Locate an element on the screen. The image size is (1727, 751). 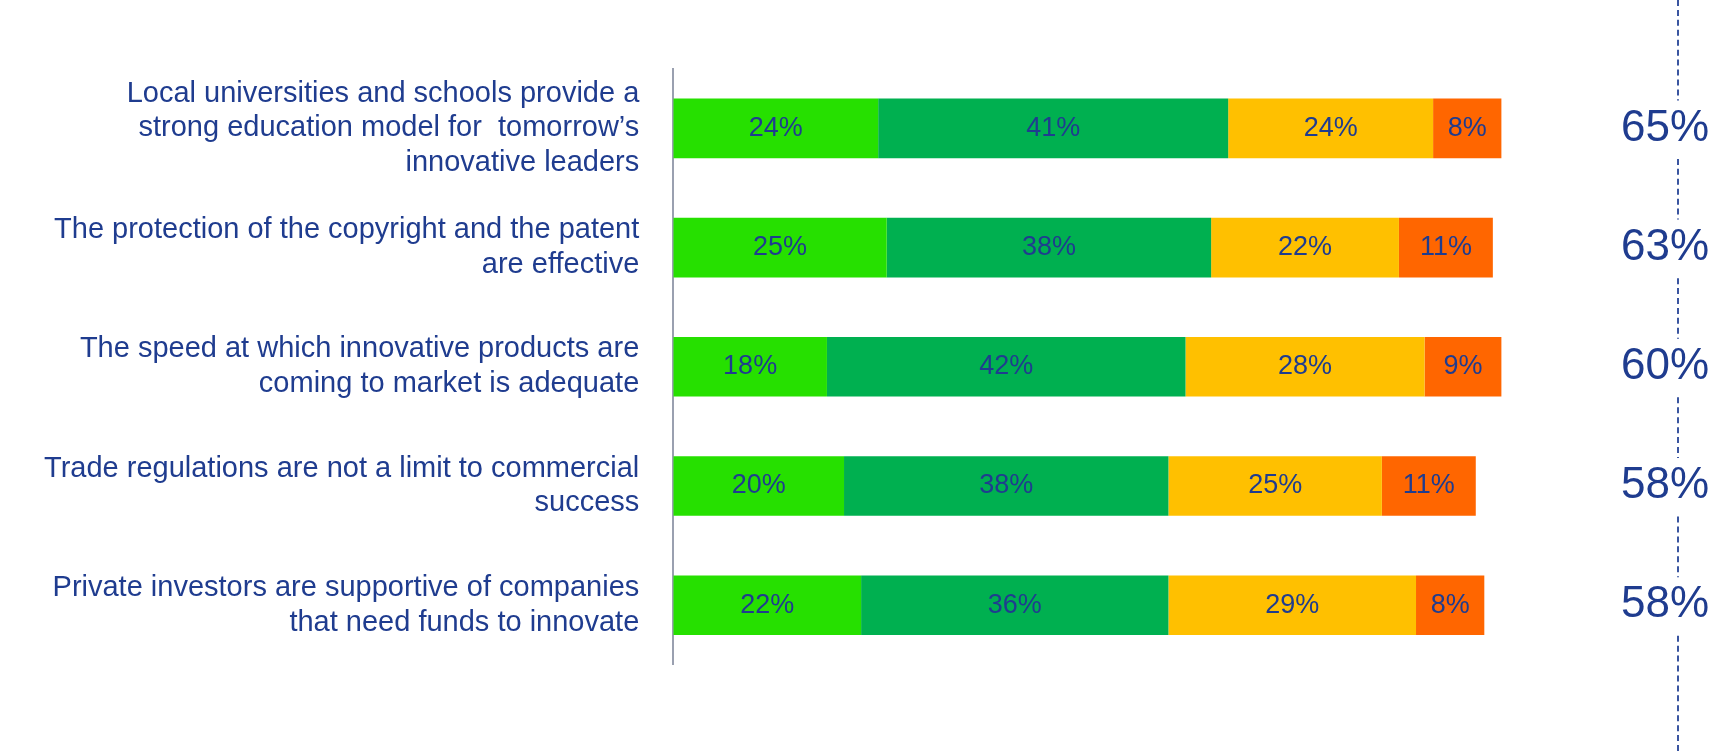
data-label: 41% is located at coordinates (1053, 126).